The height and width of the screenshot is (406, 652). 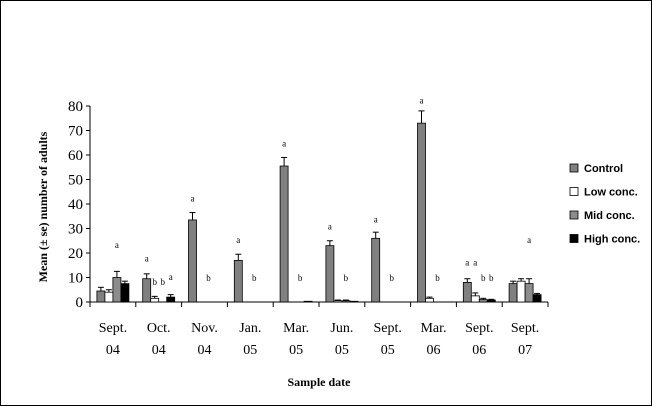 What do you see at coordinates (159, 328) in the screenshot?
I see `x-tick-label: Oct.` at bounding box center [159, 328].